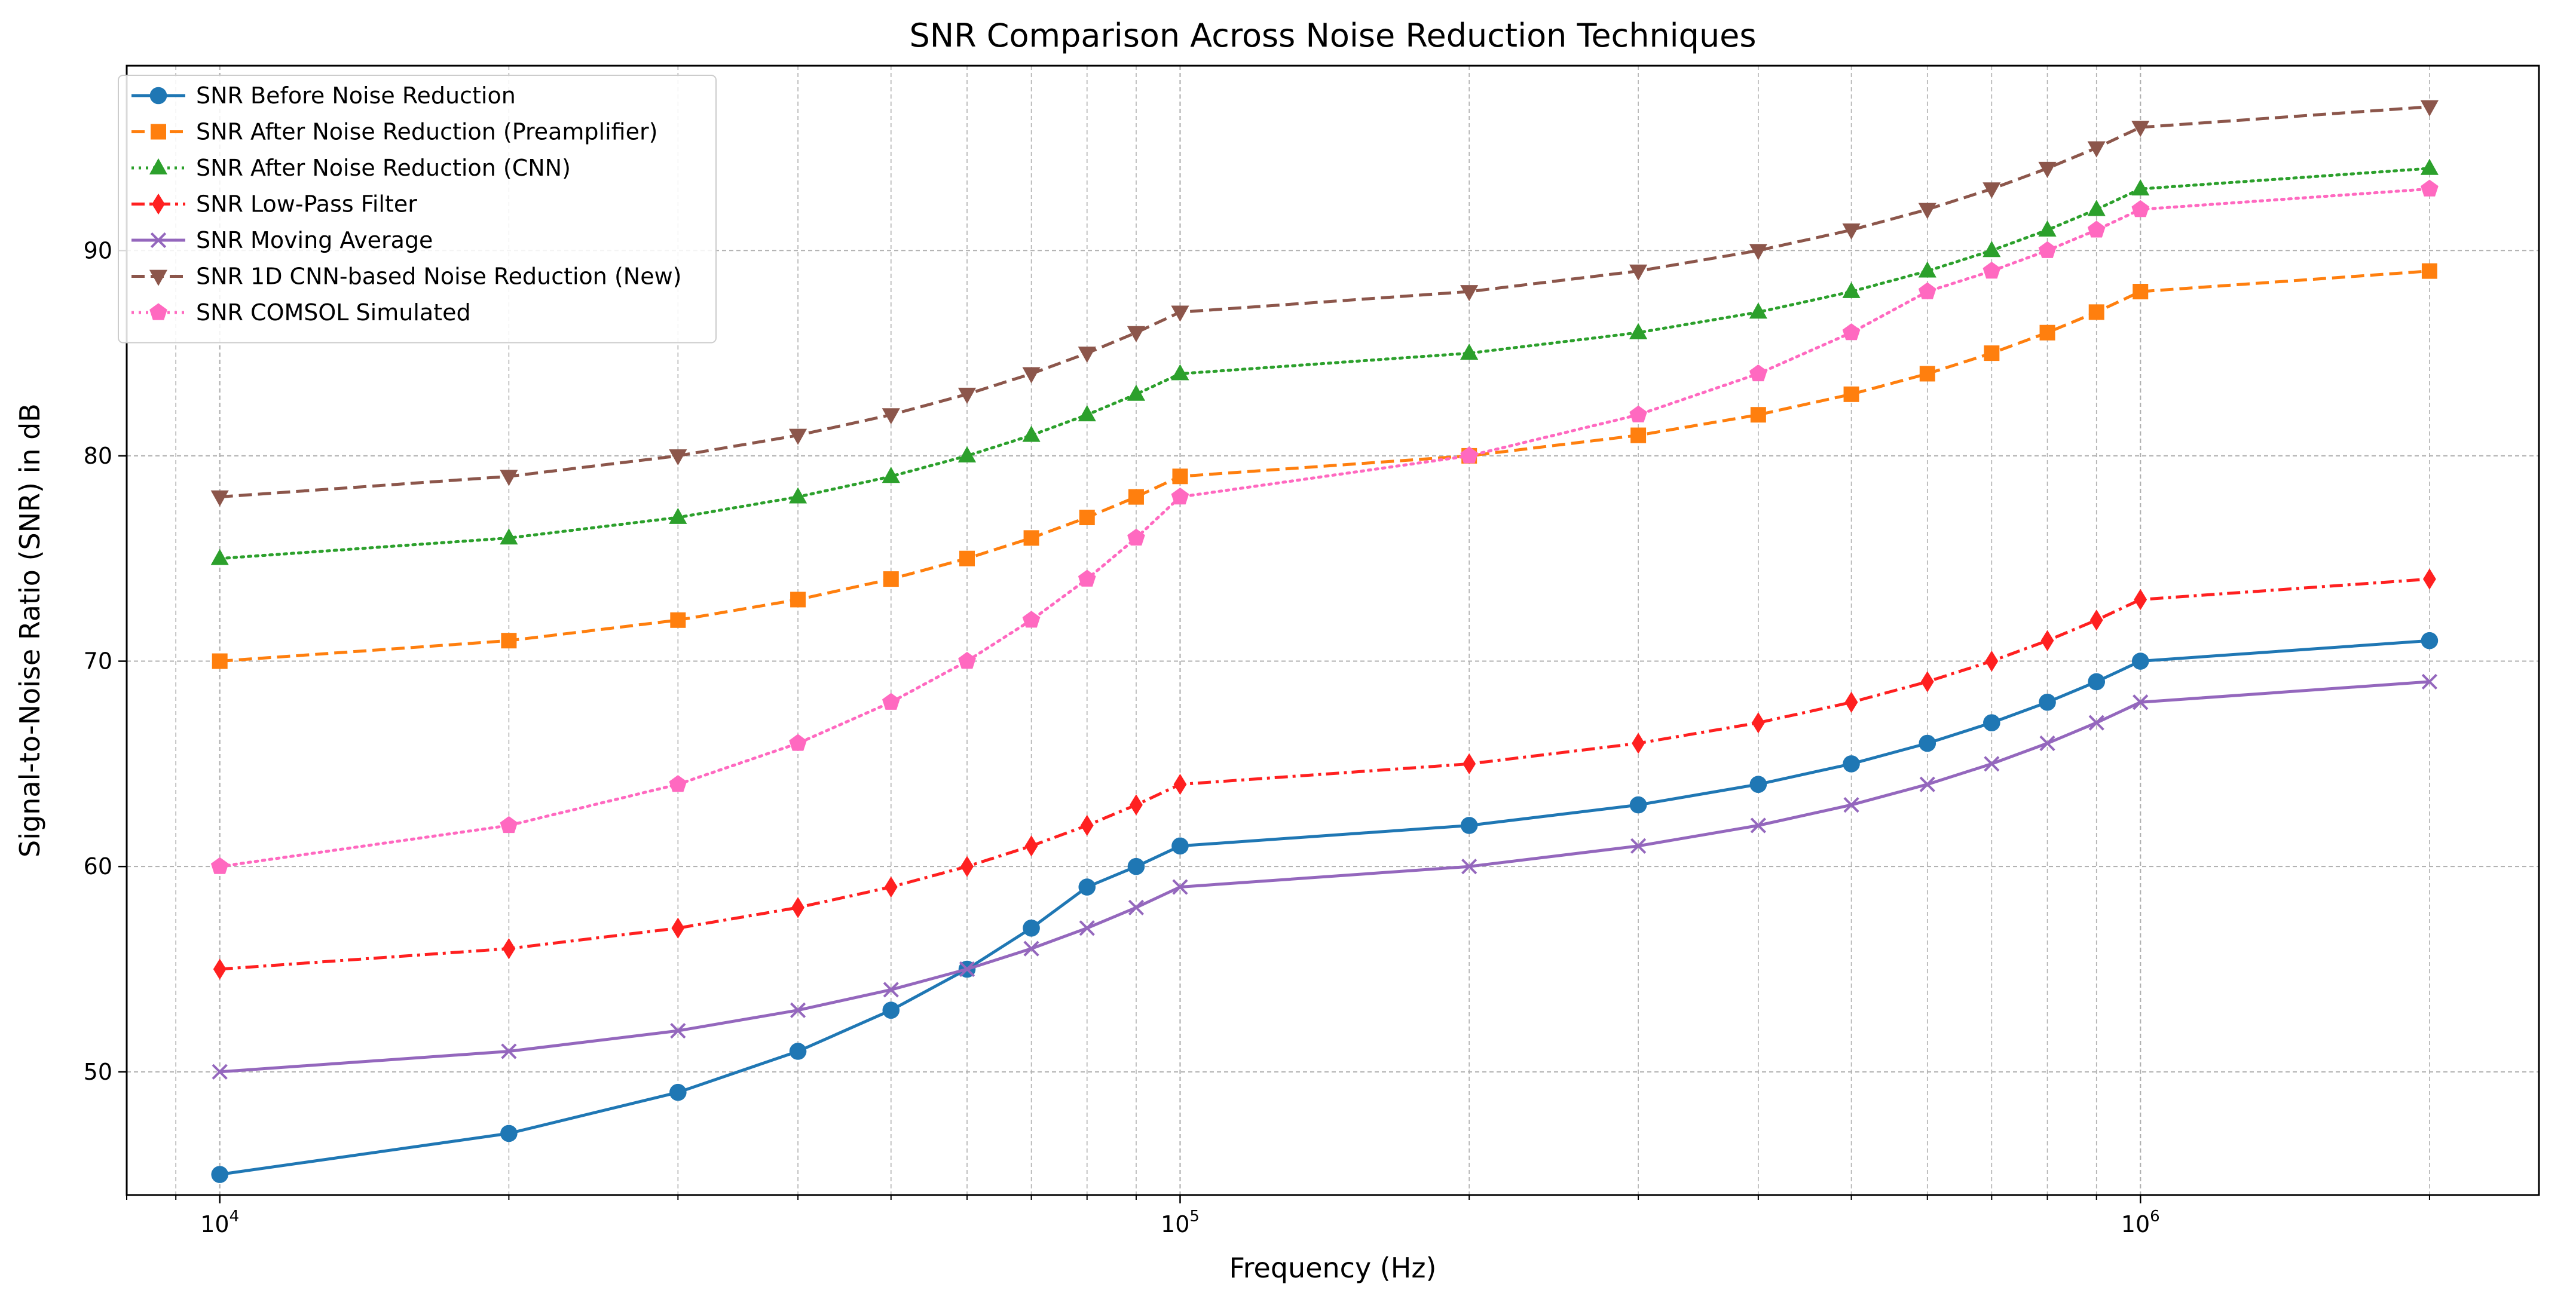 This screenshot has height=1296, width=2576. I want to click on x-tick-exponent: 6, so click(2155, 1216).